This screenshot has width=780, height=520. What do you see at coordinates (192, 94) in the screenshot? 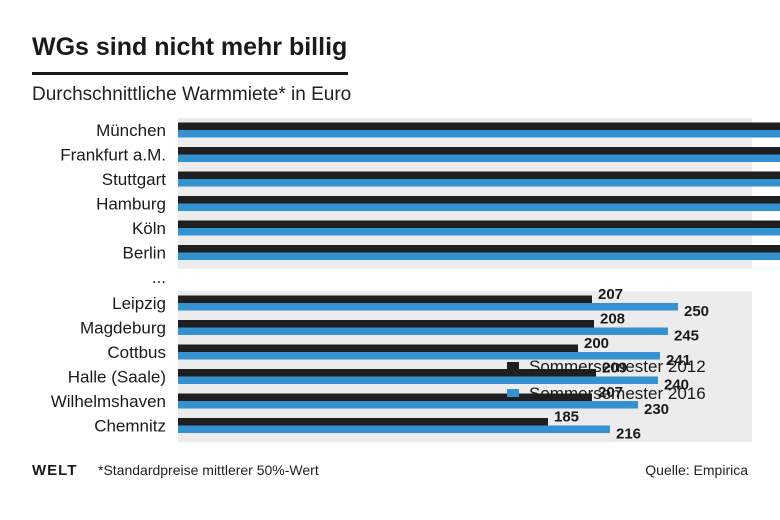
I see `chart-subtitle: Durchschnittliche Warmmiete* in Euro` at bounding box center [192, 94].